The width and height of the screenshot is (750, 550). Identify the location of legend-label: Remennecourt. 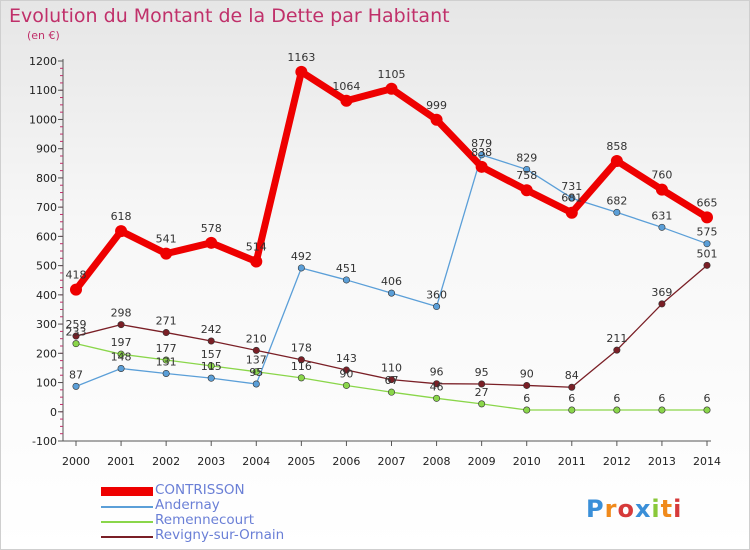
(205, 520).